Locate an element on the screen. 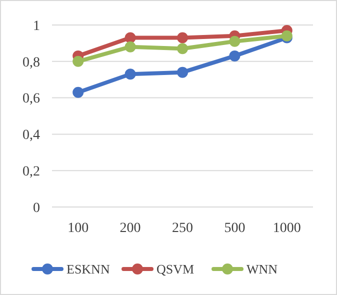 The height and width of the screenshot is (295, 337). legend-label: WNN is located at coordinates (262, 269).